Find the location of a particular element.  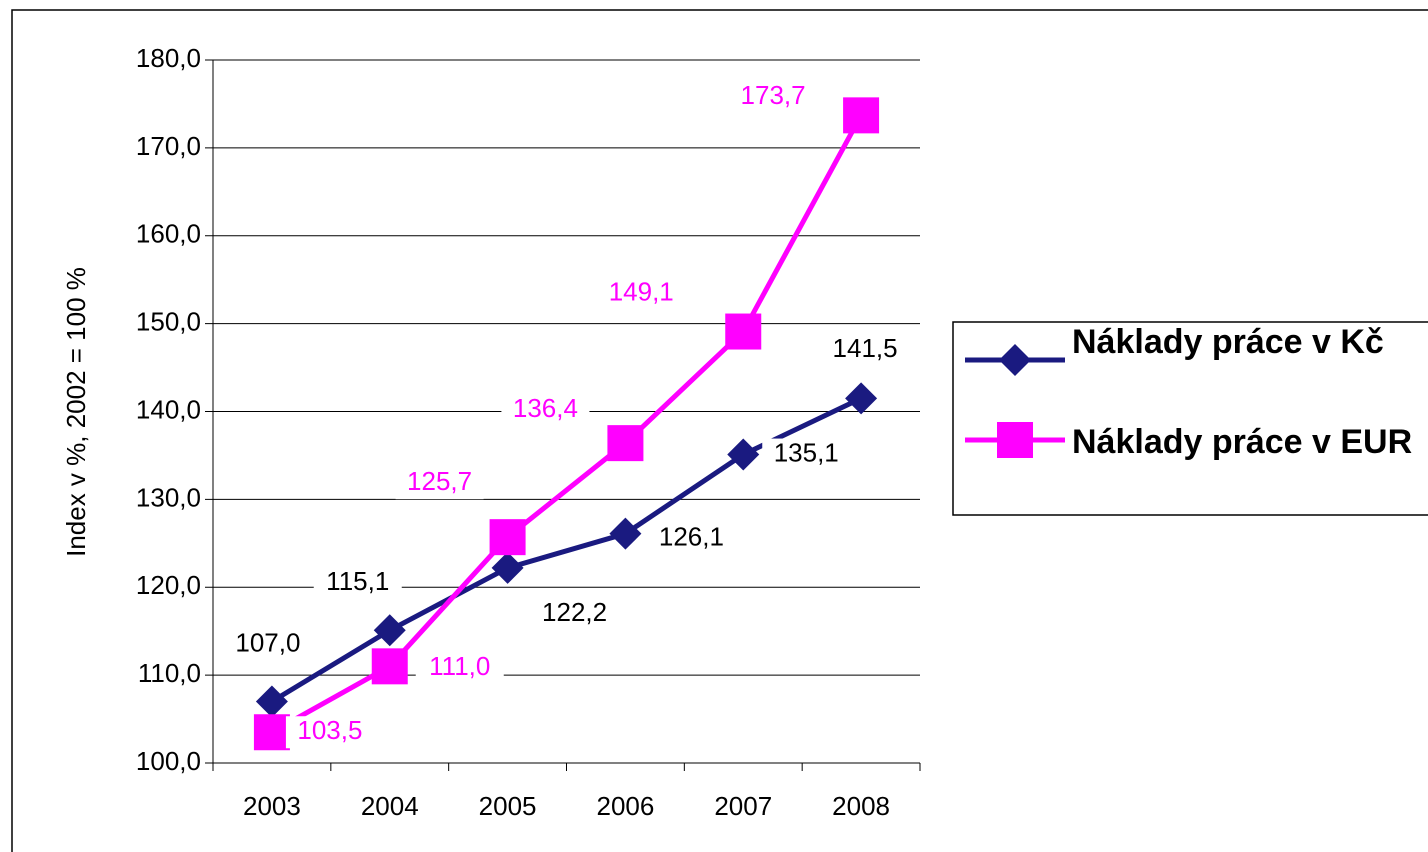

y-tick-label: 120,0 is located at coordinates (168, 585).